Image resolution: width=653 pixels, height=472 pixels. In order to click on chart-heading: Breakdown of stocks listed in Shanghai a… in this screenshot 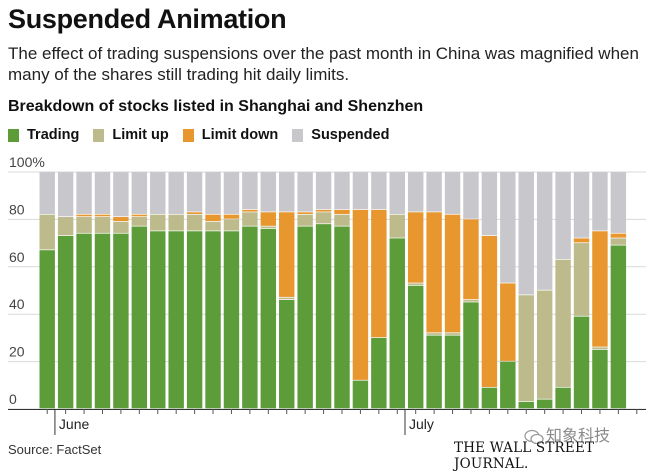, I will do `click(216, 106)`.